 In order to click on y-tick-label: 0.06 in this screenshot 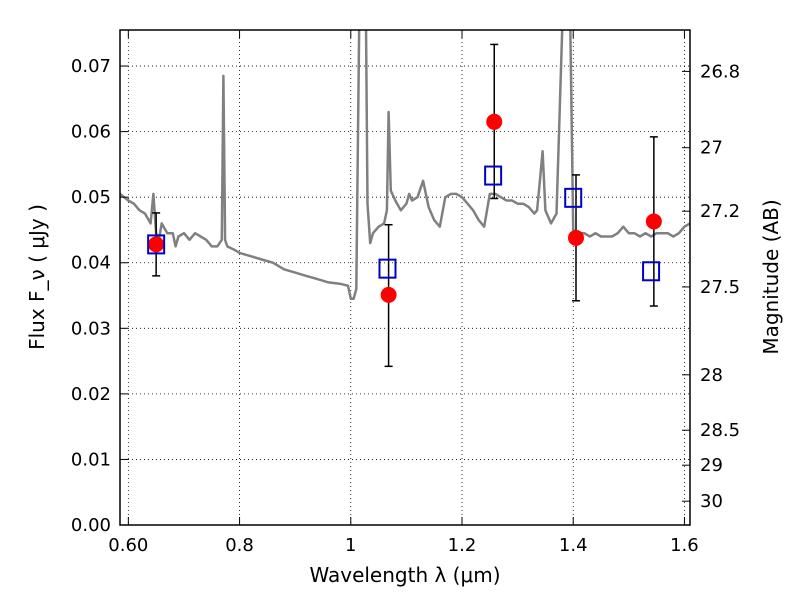, I will do `click(91, 132)`.